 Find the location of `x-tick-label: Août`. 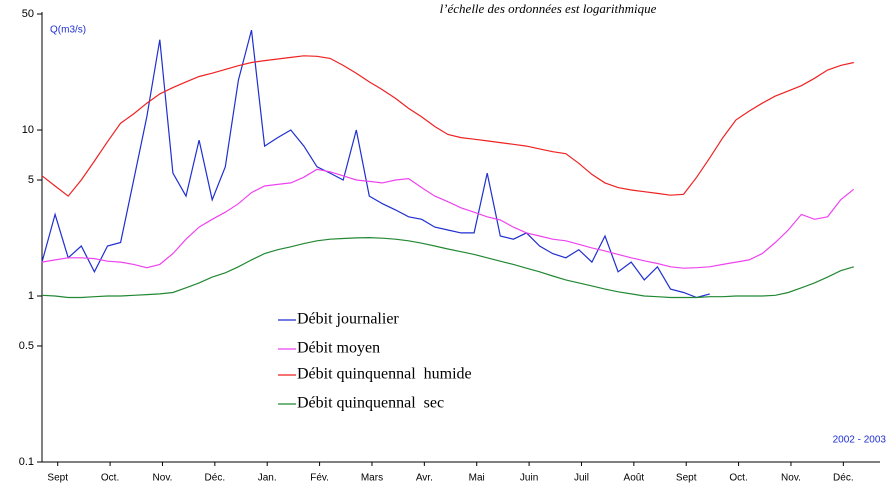

x-tick-label: Août is located at coordinates (634, 478).